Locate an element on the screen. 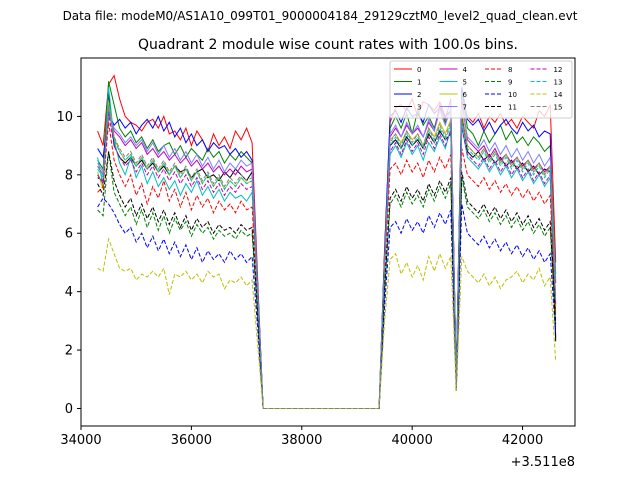 Image resolution: width=640 pixels, height=480 pixels. x-tick-label: 42000 is located at coordinates (522, 440).